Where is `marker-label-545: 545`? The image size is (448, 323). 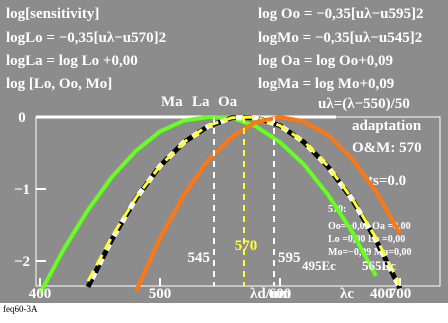 marker-label-545: 545 is located at coordinates (199, 258).